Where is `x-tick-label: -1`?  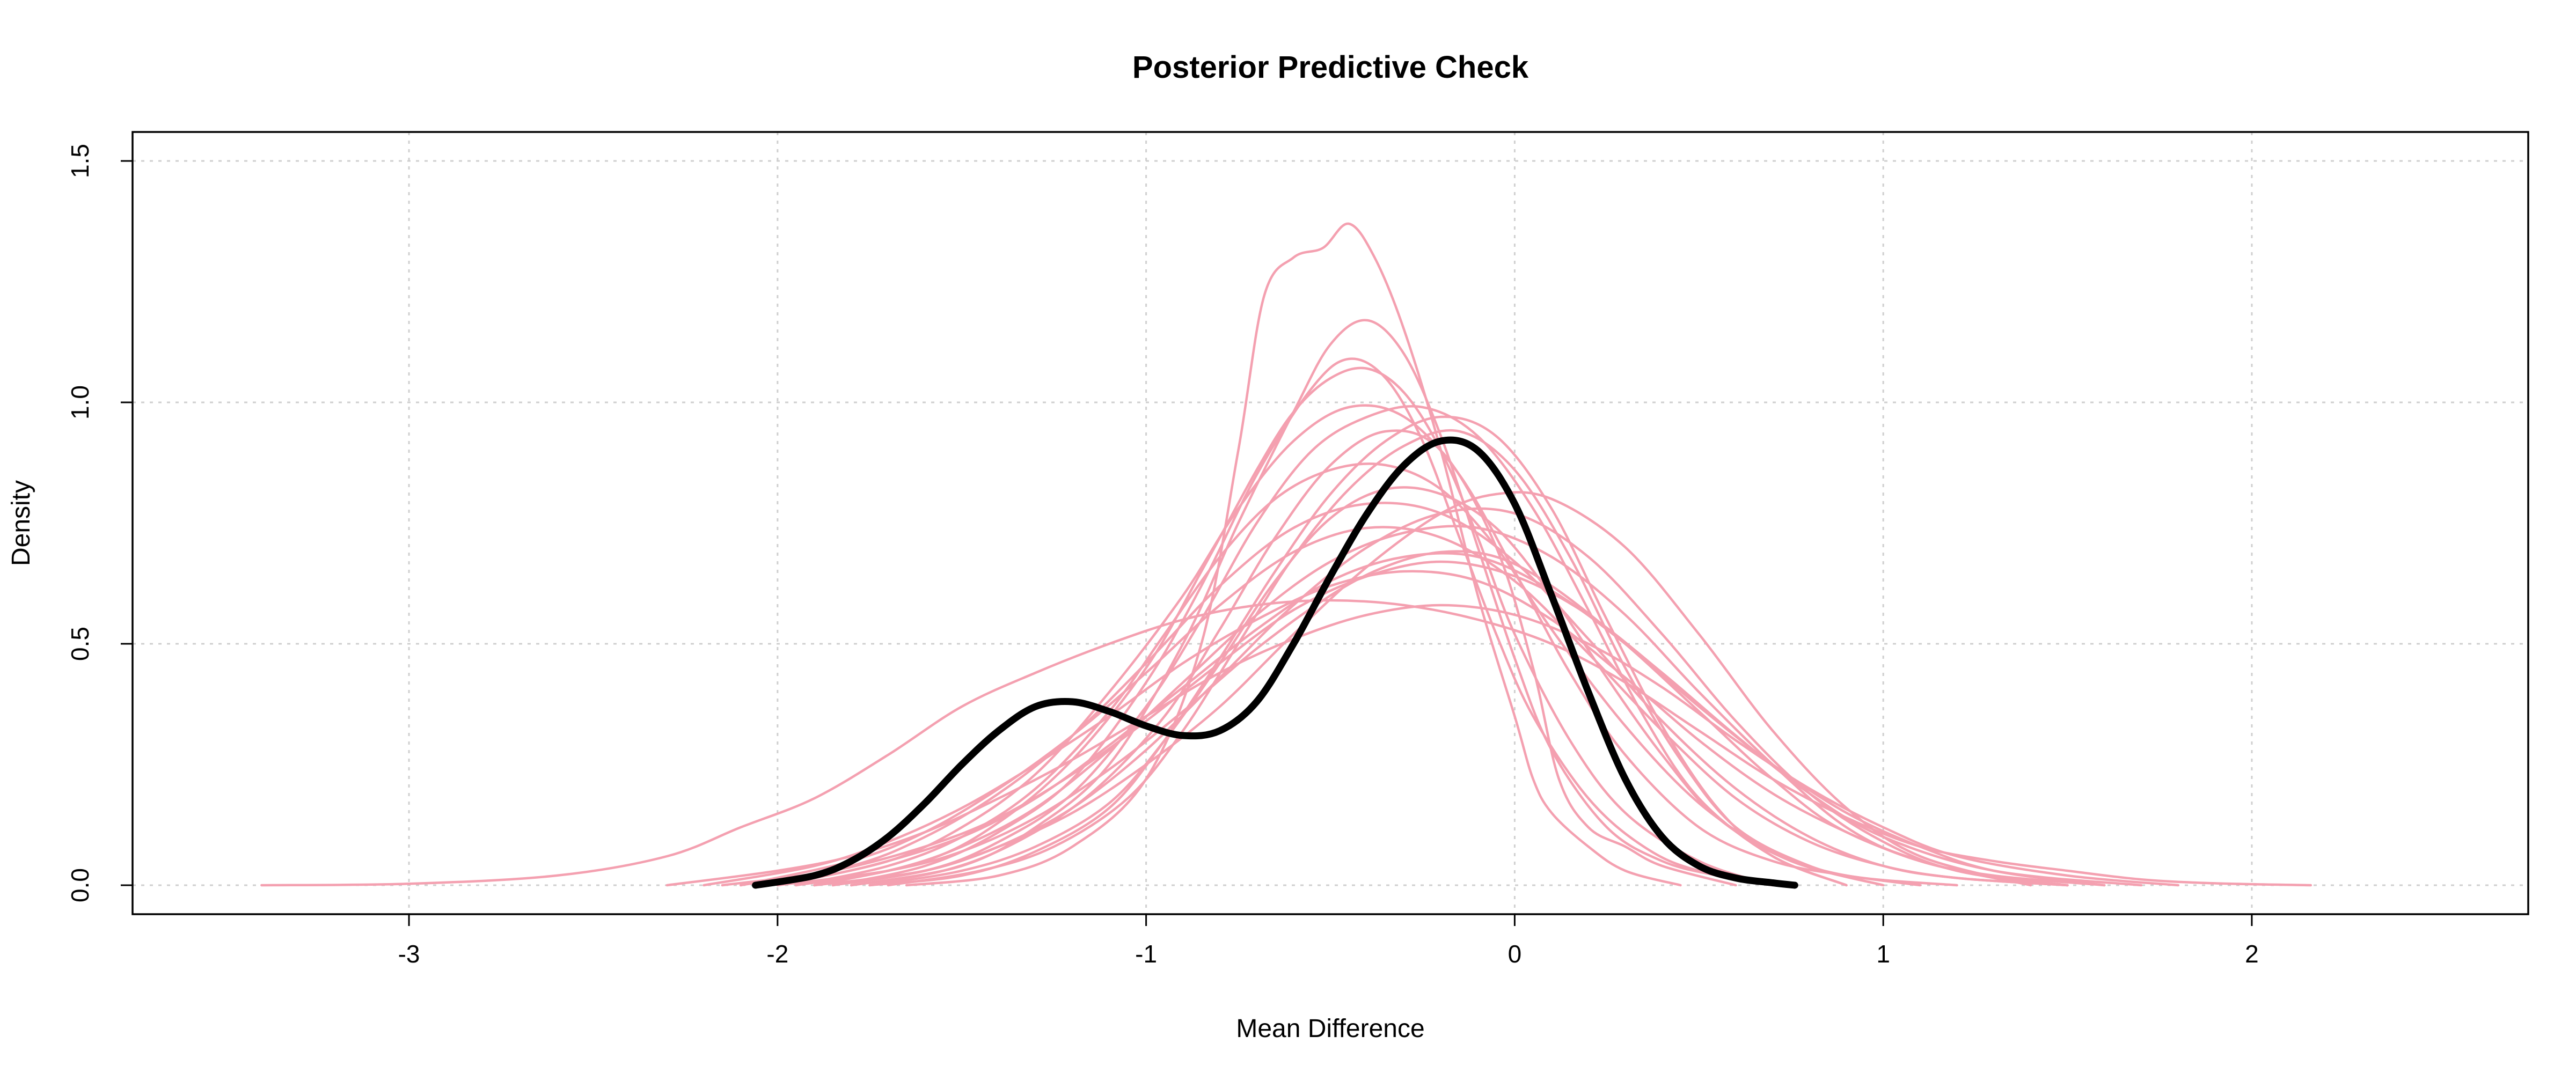 x-tick-label: -1 is located at coordinates (1146, 954).